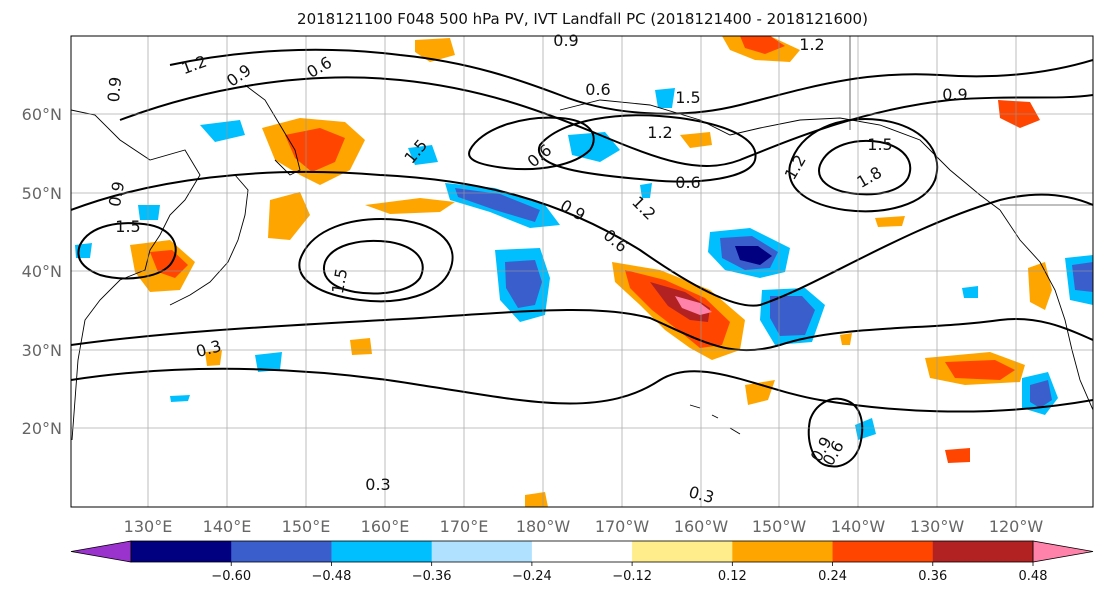 Image resolution: width=1105 pixels, height=601 pixels. What do you see at coordinates (779, 526) in the screenshot?
I see `longitude-label: 150°W` at bounding box center [779, 526].